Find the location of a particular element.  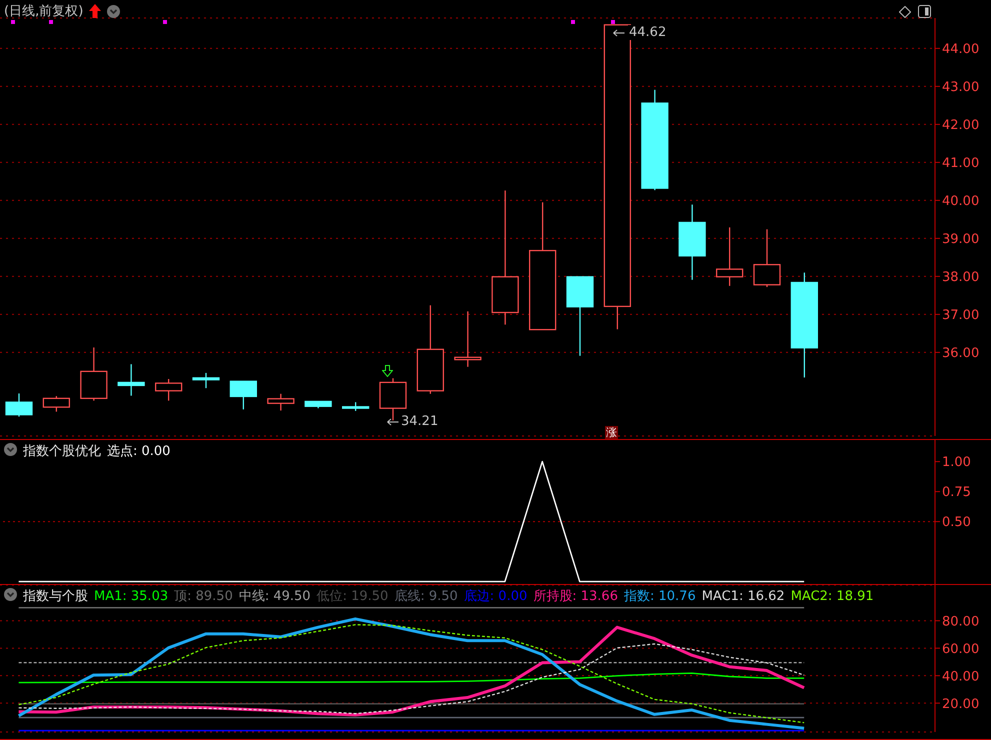

y-tick-label: 20.00 is located at coordinates (961, 704).